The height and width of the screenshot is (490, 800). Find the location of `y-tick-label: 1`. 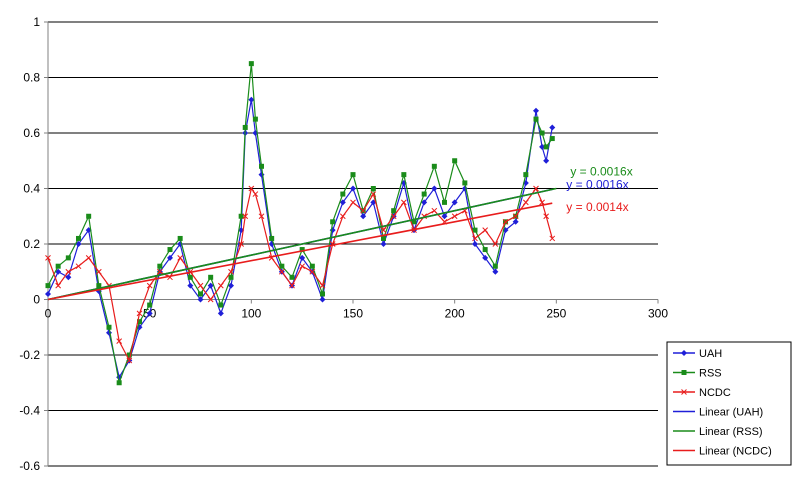

y-tick-label: 1 is located at coordinates (36, 22).